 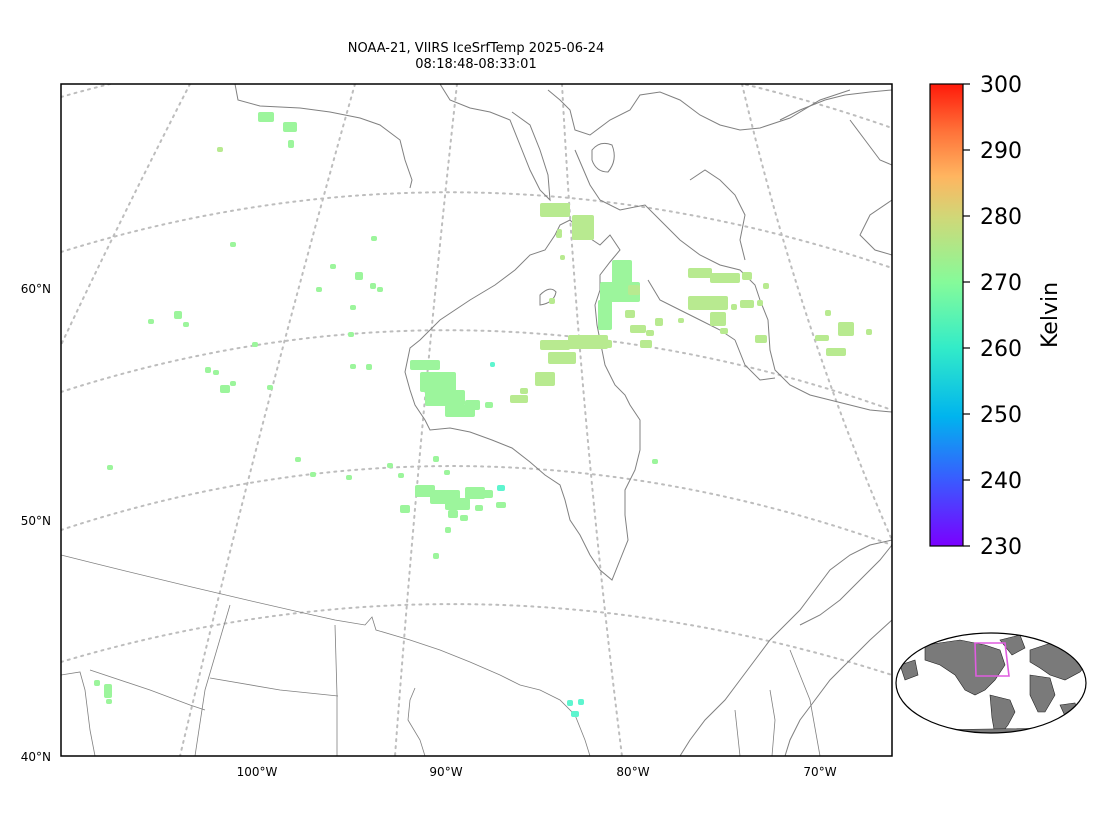 What do you see at coordinates (996, 316) in the screenshot?
I see `colorbar: 300 290 280 270 260 250 240 230 Kelvin` at bounding box center [996, 316].